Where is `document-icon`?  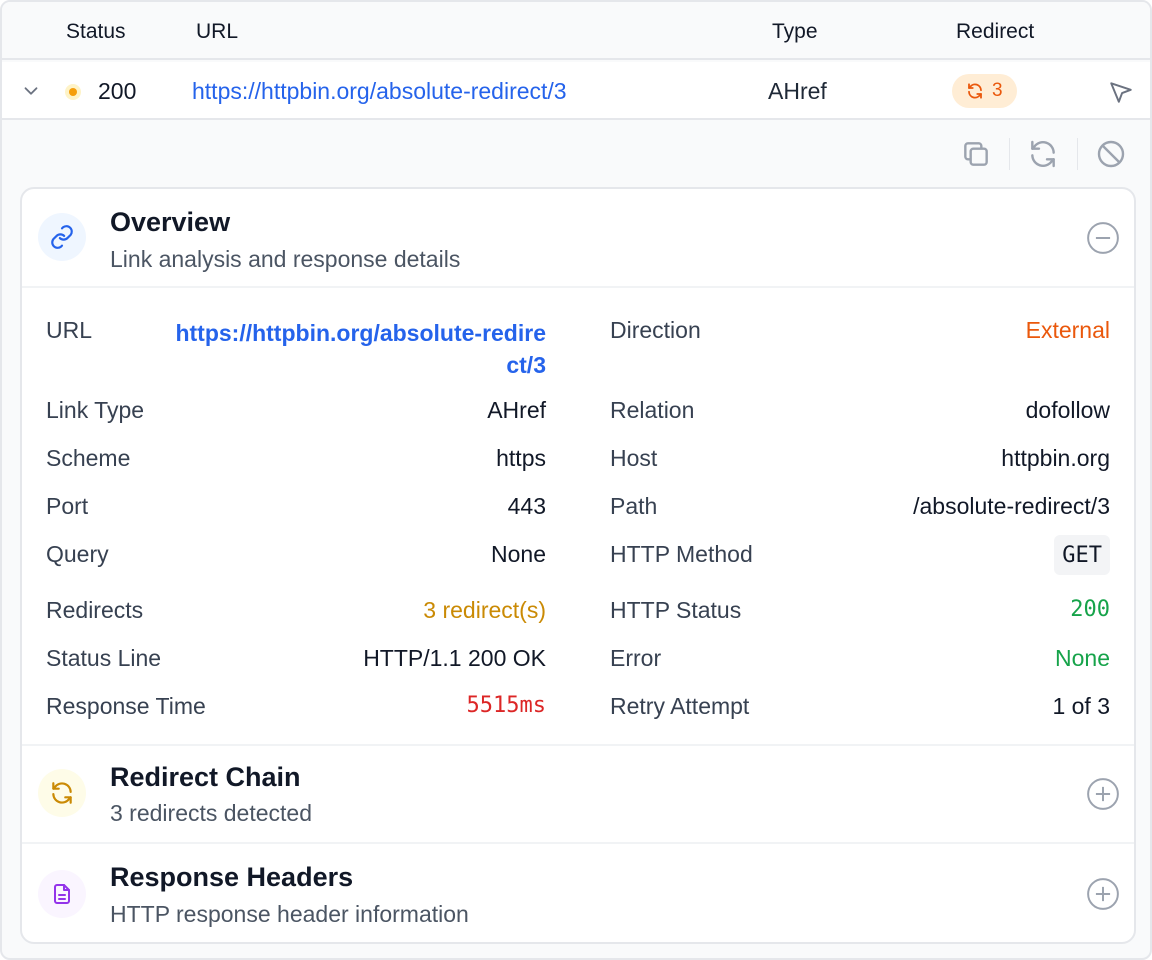 document-icon is located at coordinates (62, 894).